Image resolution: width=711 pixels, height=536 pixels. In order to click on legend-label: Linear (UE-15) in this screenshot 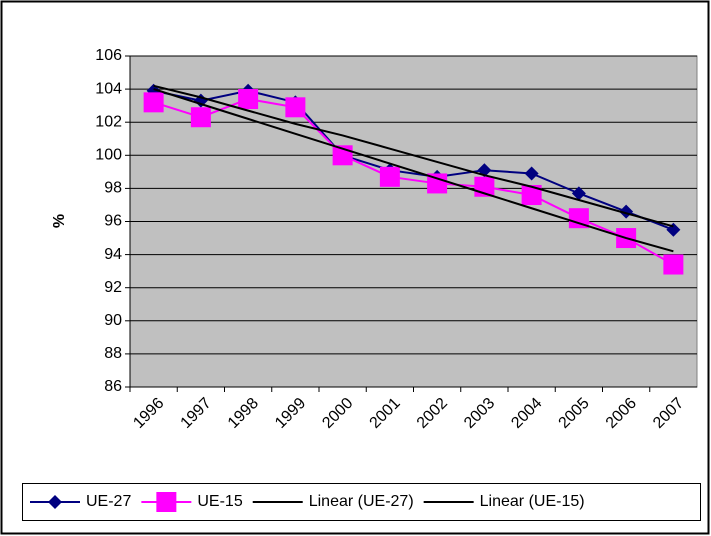, I will do `click(532, 501)`.